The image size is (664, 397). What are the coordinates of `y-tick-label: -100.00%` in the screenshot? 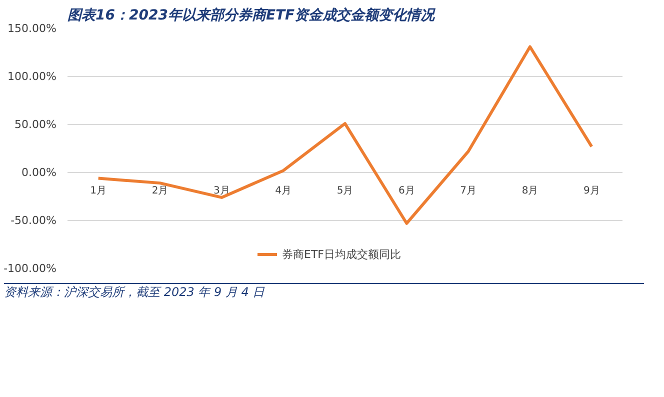 It's located at (30, 268).